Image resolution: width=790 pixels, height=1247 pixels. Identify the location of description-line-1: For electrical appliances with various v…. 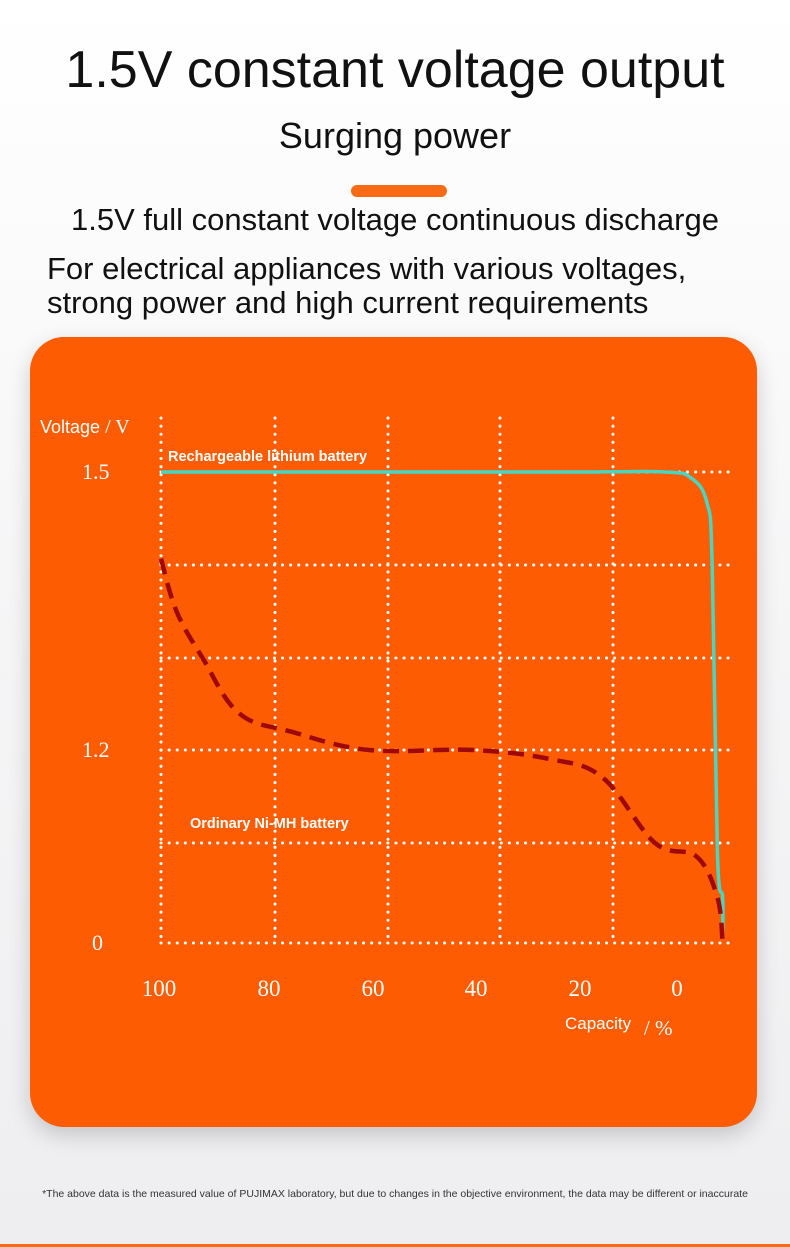
(367, 268).